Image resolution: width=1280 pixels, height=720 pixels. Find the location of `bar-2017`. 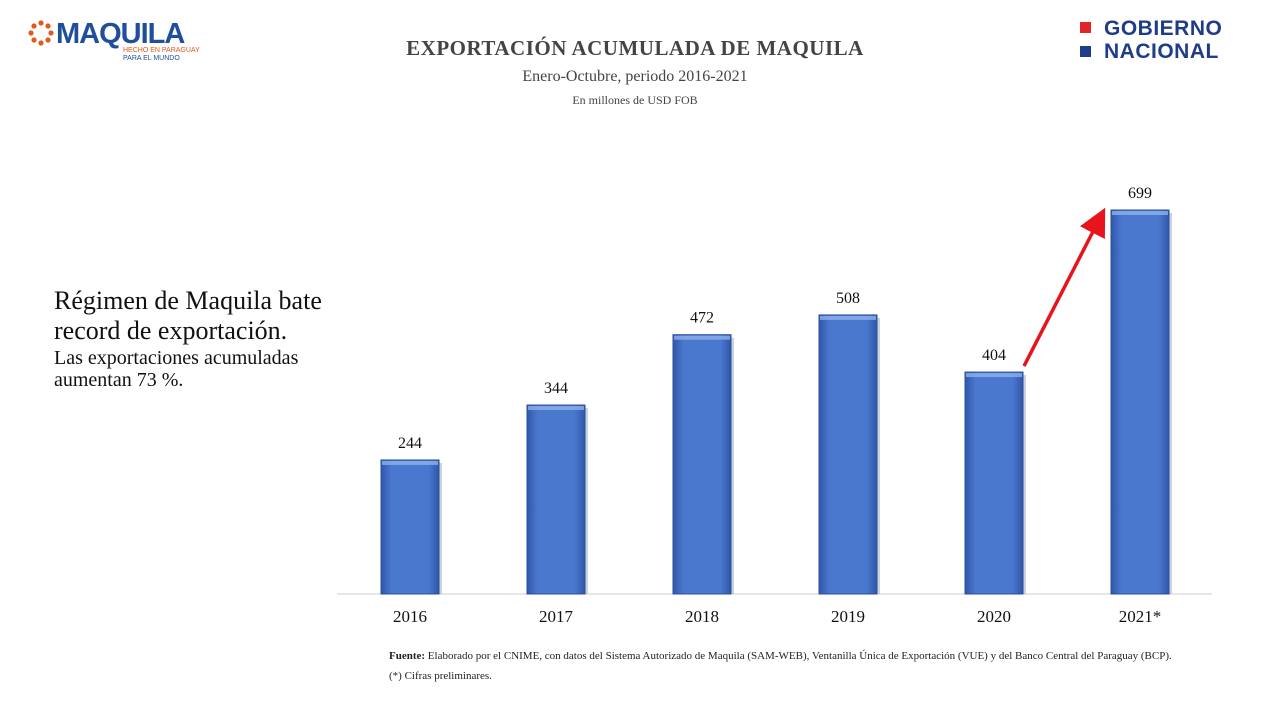

bar-2017 is located at coordinates (556, 499).